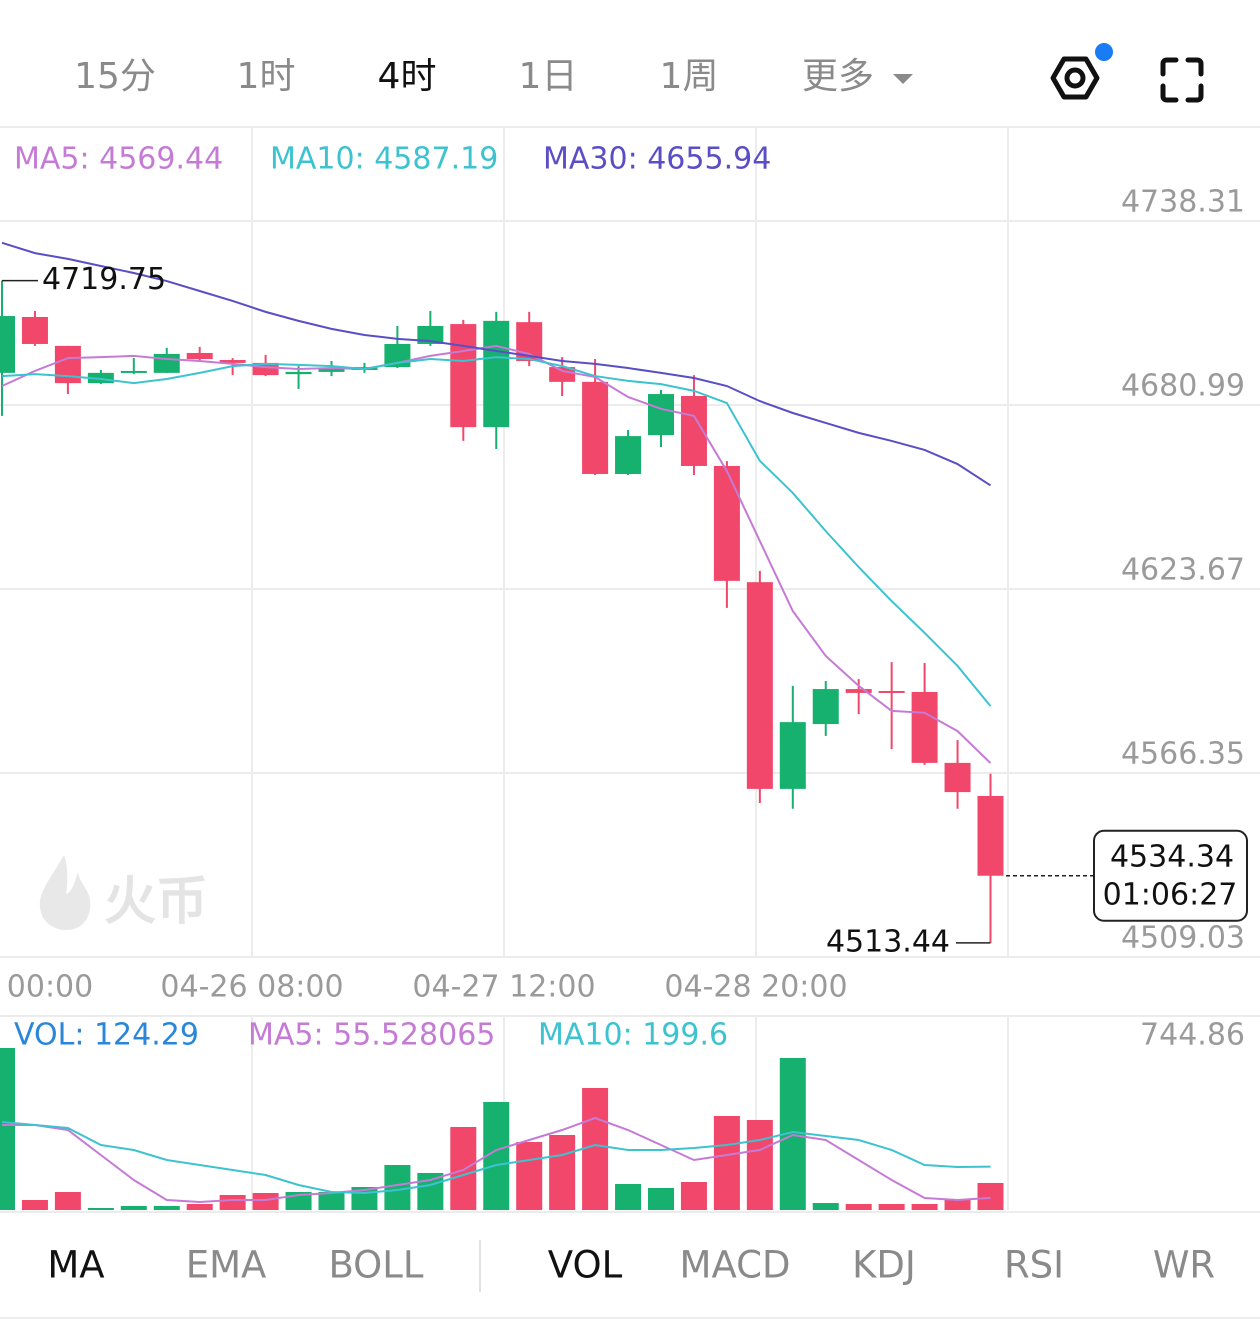 This screenshot has width=1260, height=1325. I want to click on dropdown-arrow, so click(903, 79).